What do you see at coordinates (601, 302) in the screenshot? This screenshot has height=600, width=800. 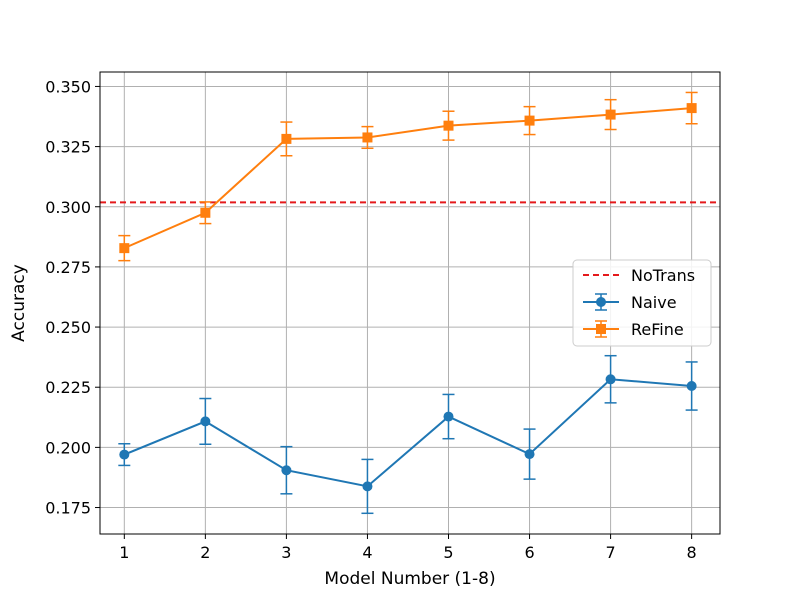 I see `legend-marker-naive` at bounding box center [601, 302].